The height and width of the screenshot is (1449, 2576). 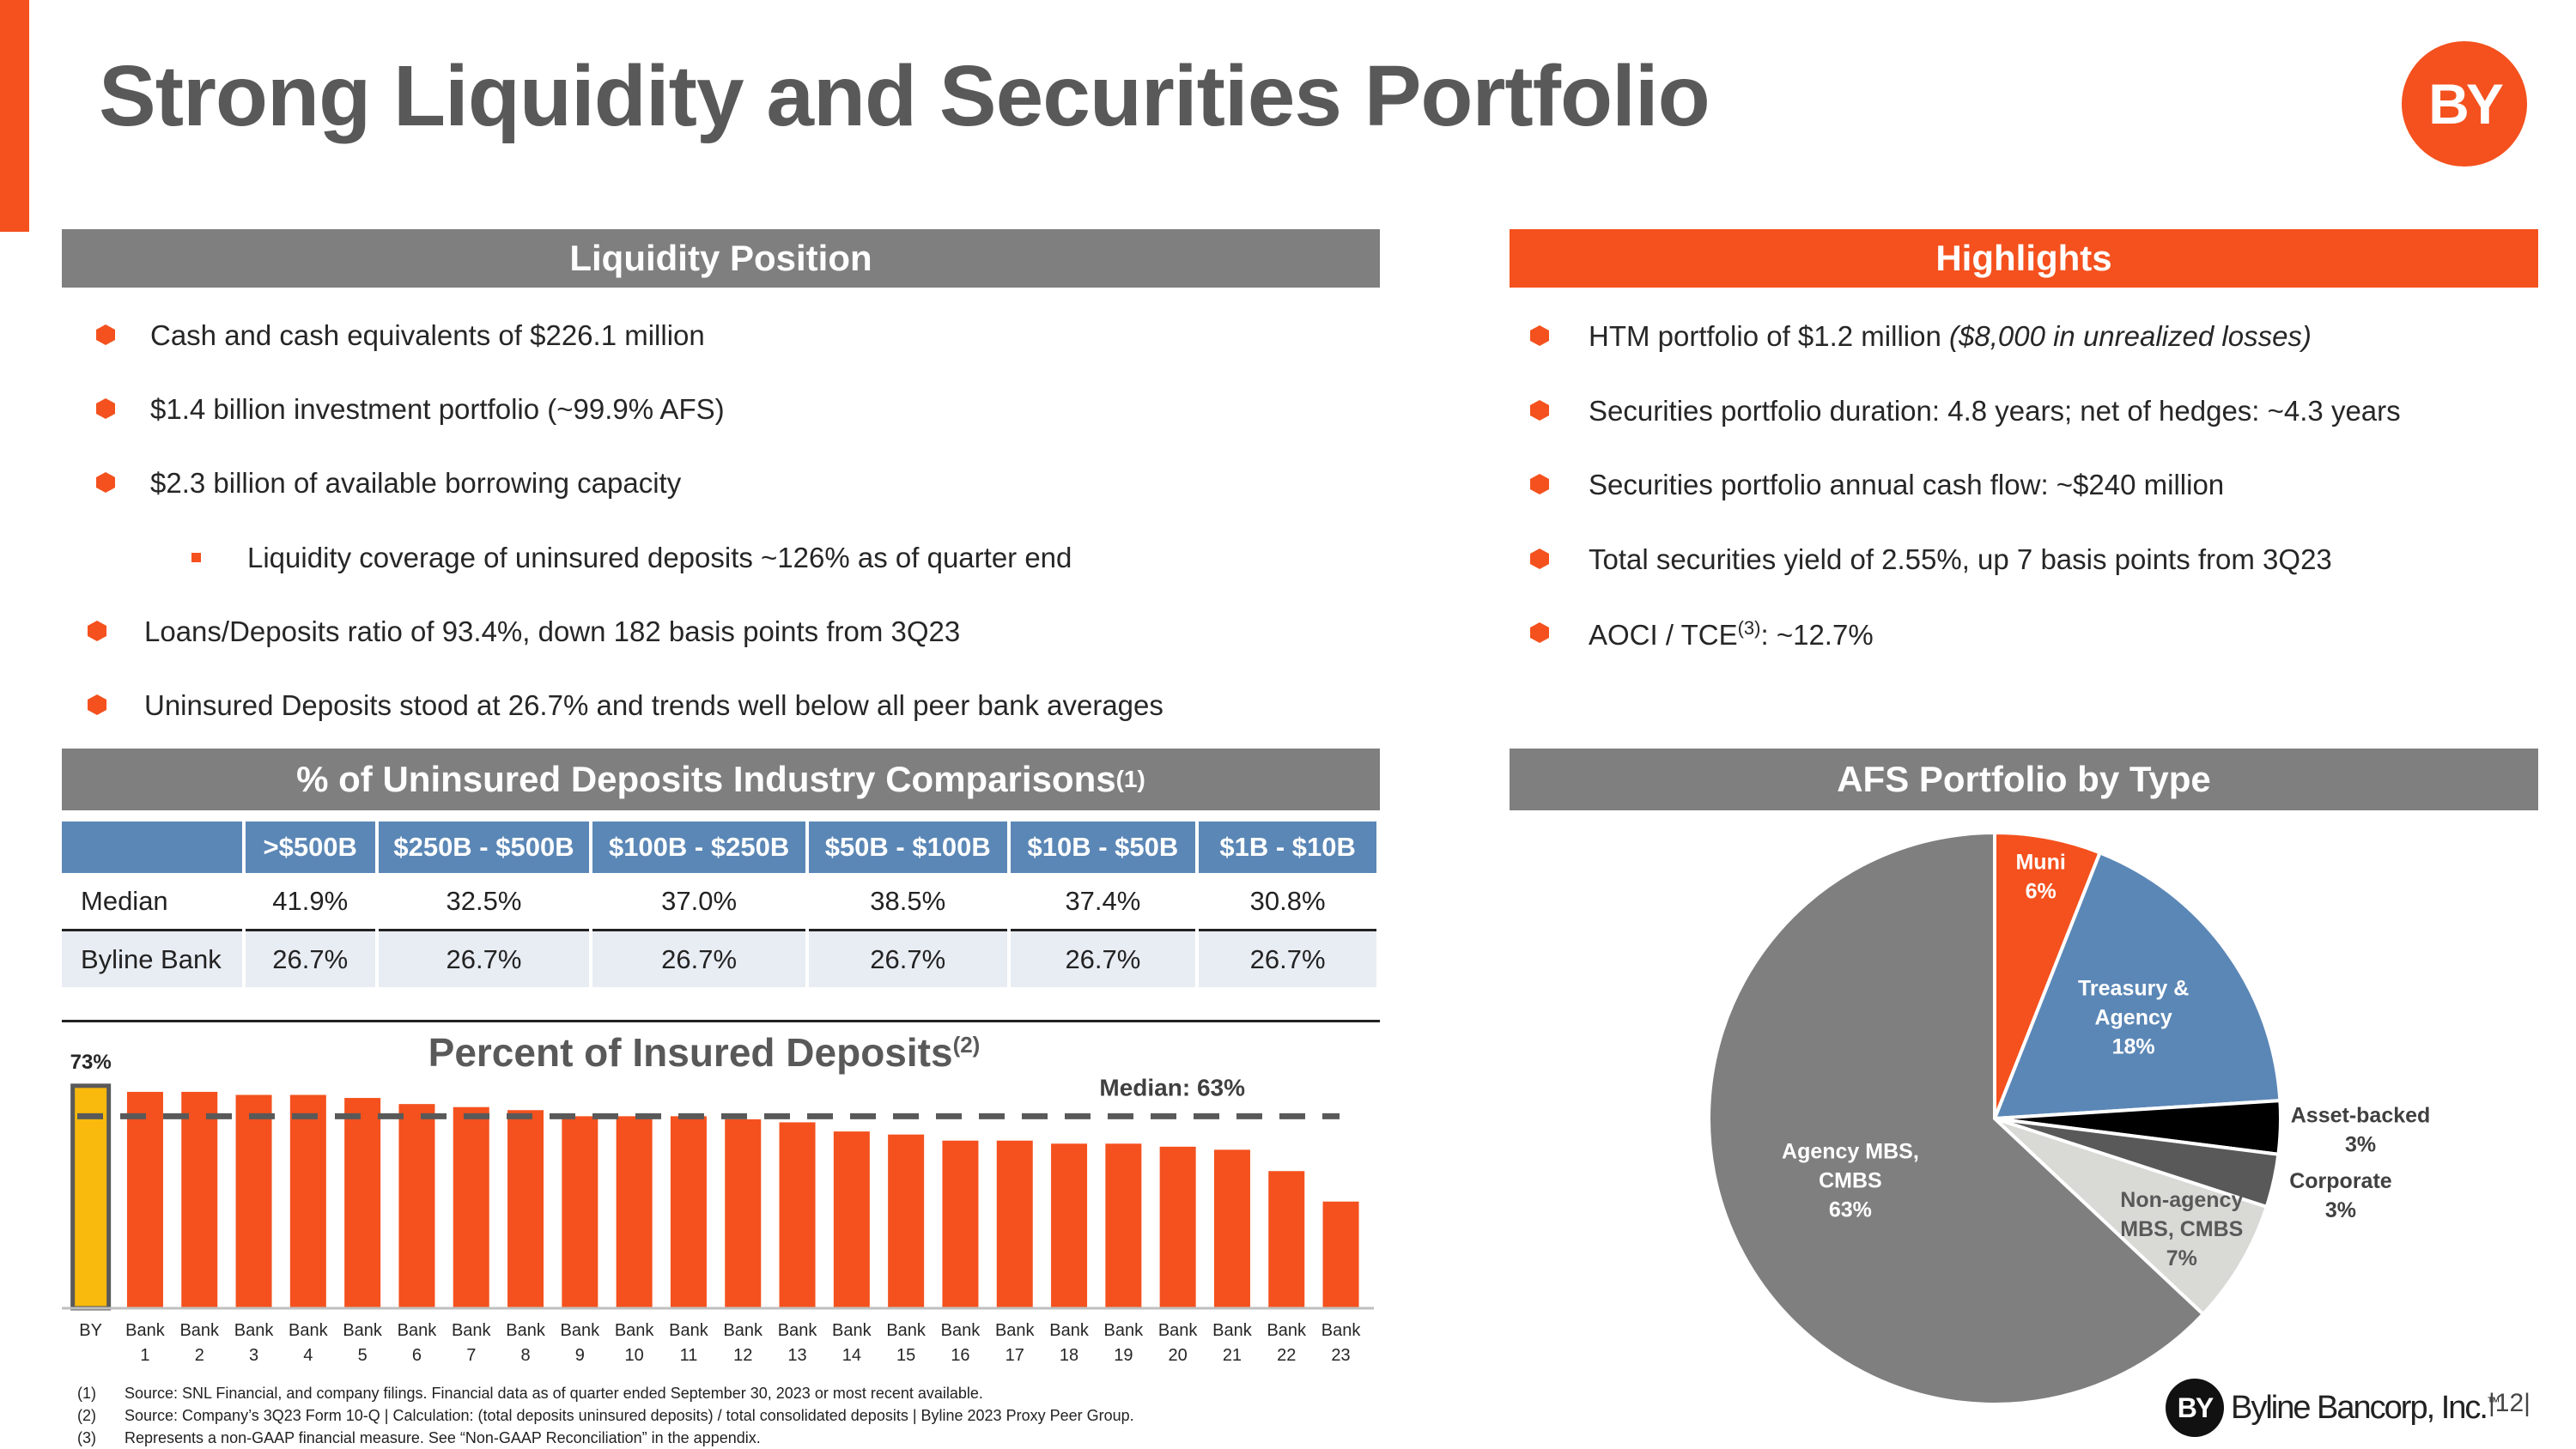 I want to click on byline-mark-icon: BY, so click(x=2195, y=1408).